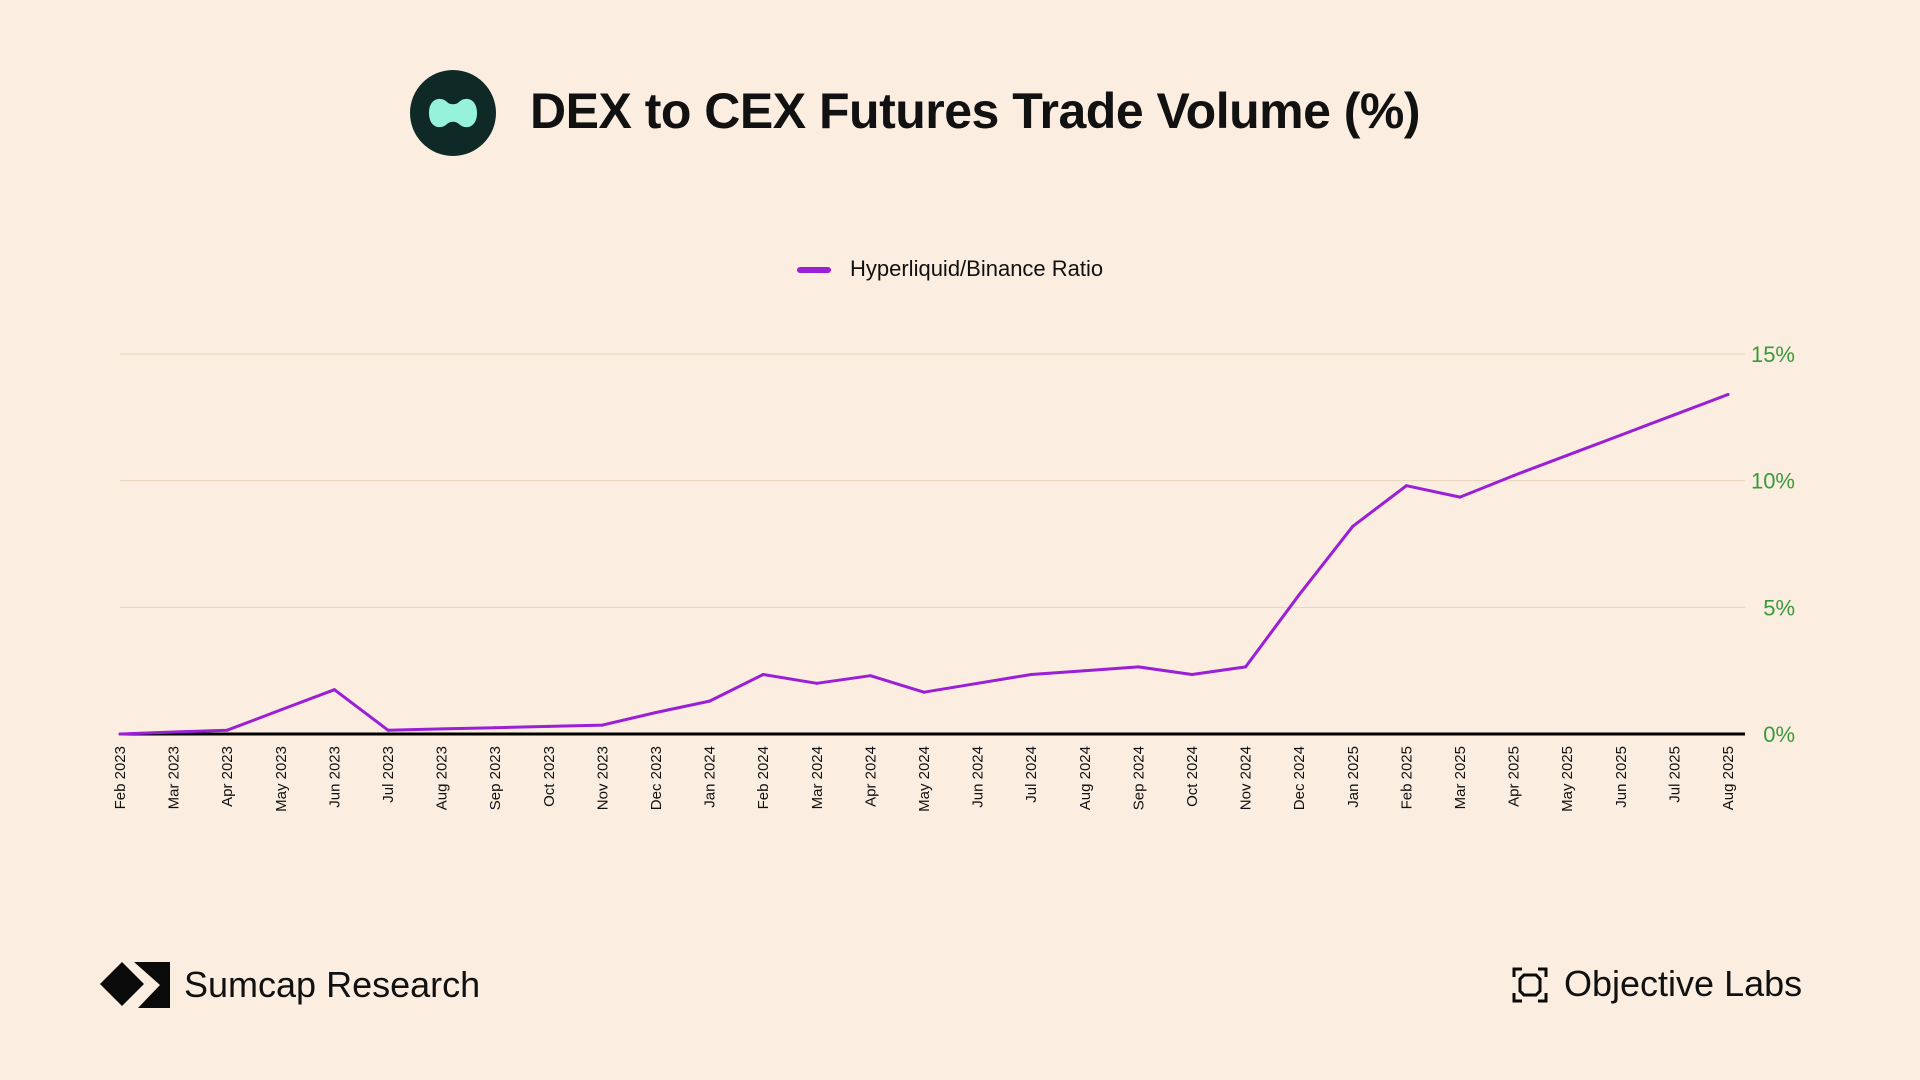  Describe the element at coordinates (135, 985) in the screenshot. I see `sumcap-logo-icon` at that location.